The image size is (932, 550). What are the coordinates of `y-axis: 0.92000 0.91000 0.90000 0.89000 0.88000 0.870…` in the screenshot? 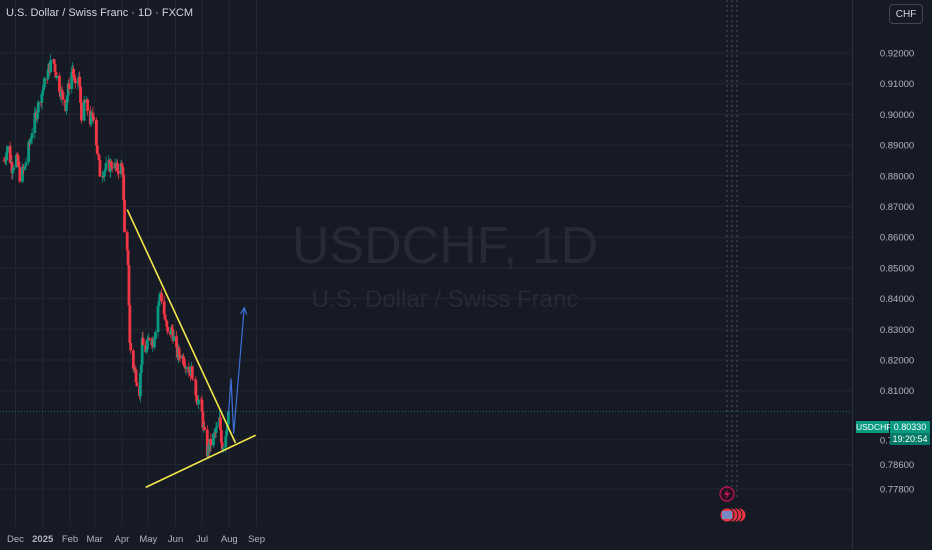 It's located at (892, 275).